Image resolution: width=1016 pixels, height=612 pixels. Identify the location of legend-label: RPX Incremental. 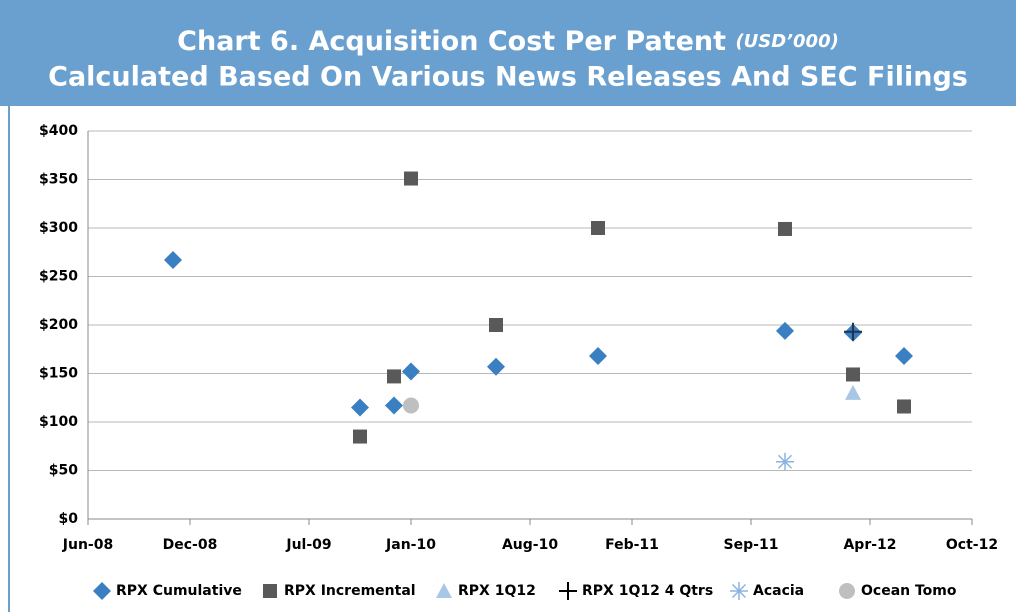
(350, 591).